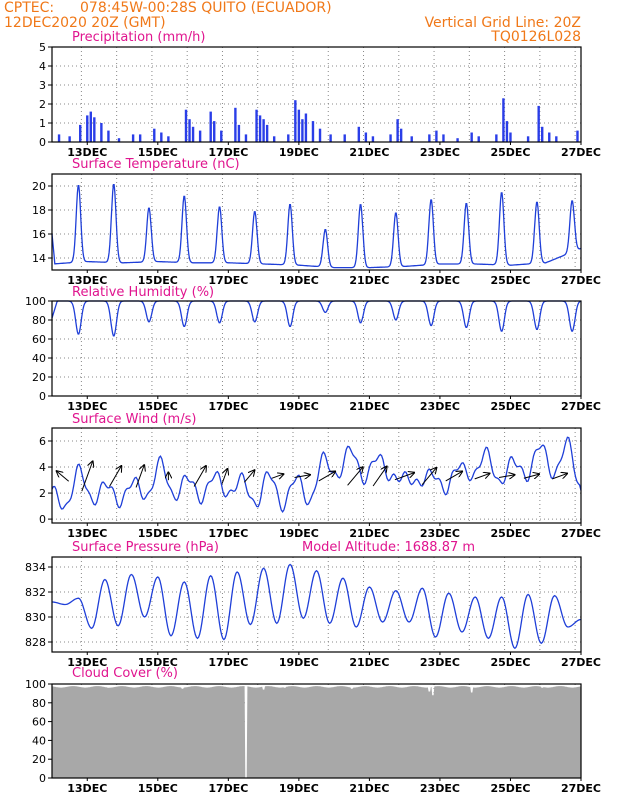 The width and height of the screenshot is (618, 800). What do you see at coordinates (228, 533) in the screenshot?
I see `wind-panel-date-label: 17DEC` at bounding box center [228, 533].